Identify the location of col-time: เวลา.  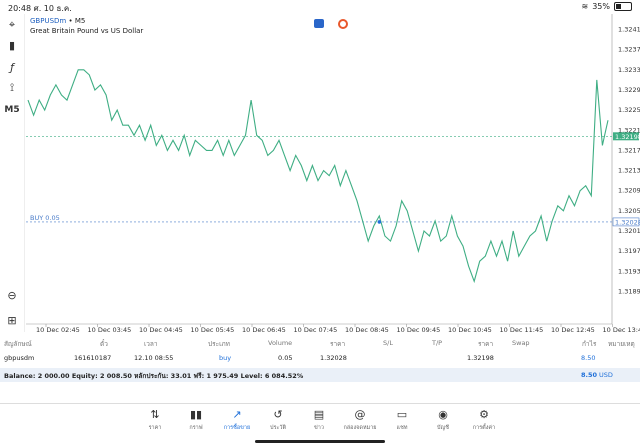
(151, 344).